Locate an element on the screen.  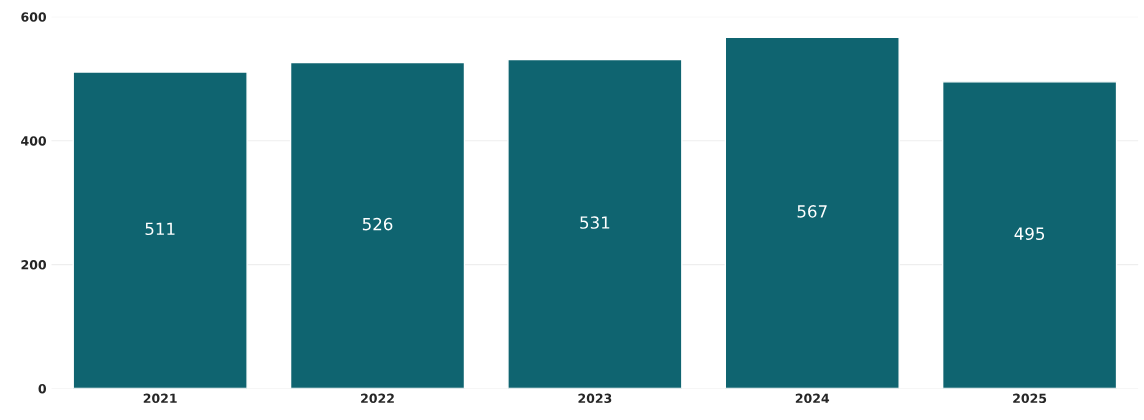
data-label: 526 is located at coordinates (377, 224).